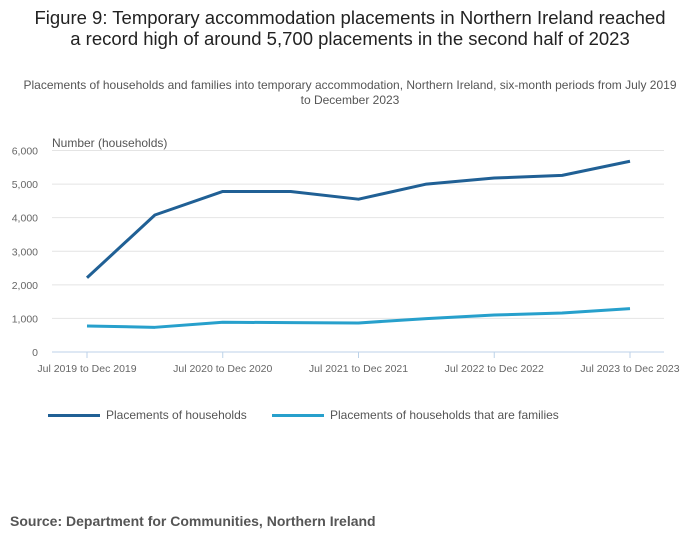  Describe the element at coordinates (25, 152) in the screenshot. I see `y-tick-label: 6,000` at that location.